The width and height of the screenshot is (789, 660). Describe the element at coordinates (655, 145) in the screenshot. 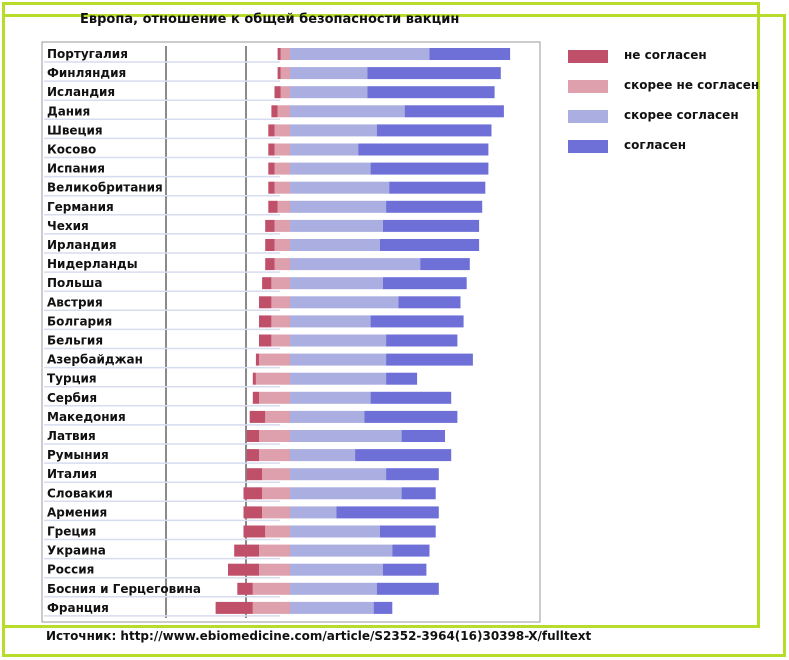

I see `legend-label-agree: согласен` at that location.